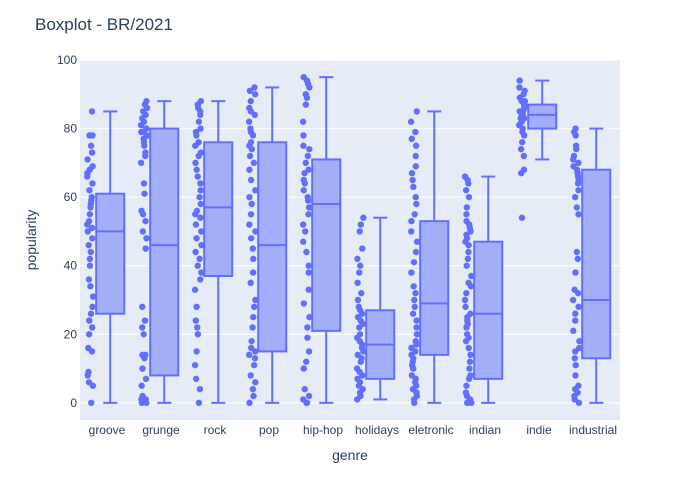  What do you see at coordinates (161, 430) in the screenshot?
I see `x-tick-label: grunge` at bounding box center [161, 430].